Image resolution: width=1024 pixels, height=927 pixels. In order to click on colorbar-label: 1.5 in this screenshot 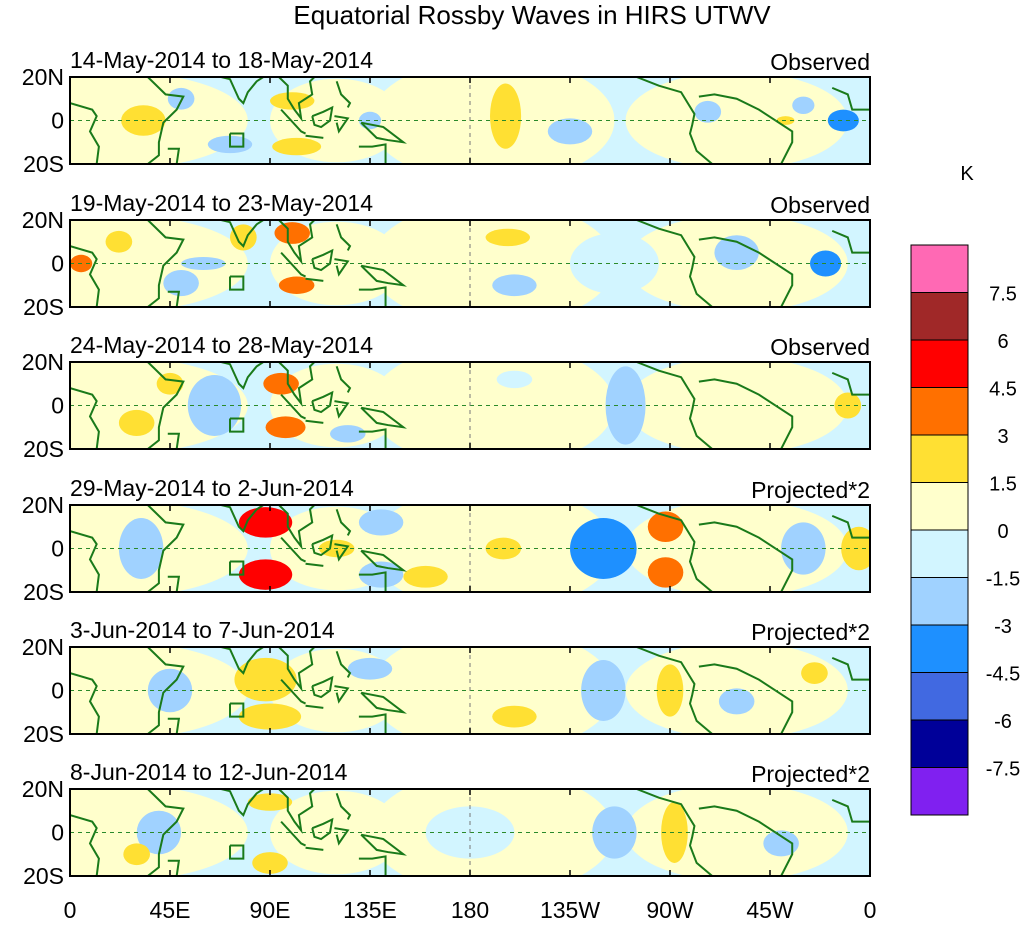, I will do `click(1003, 485)`.